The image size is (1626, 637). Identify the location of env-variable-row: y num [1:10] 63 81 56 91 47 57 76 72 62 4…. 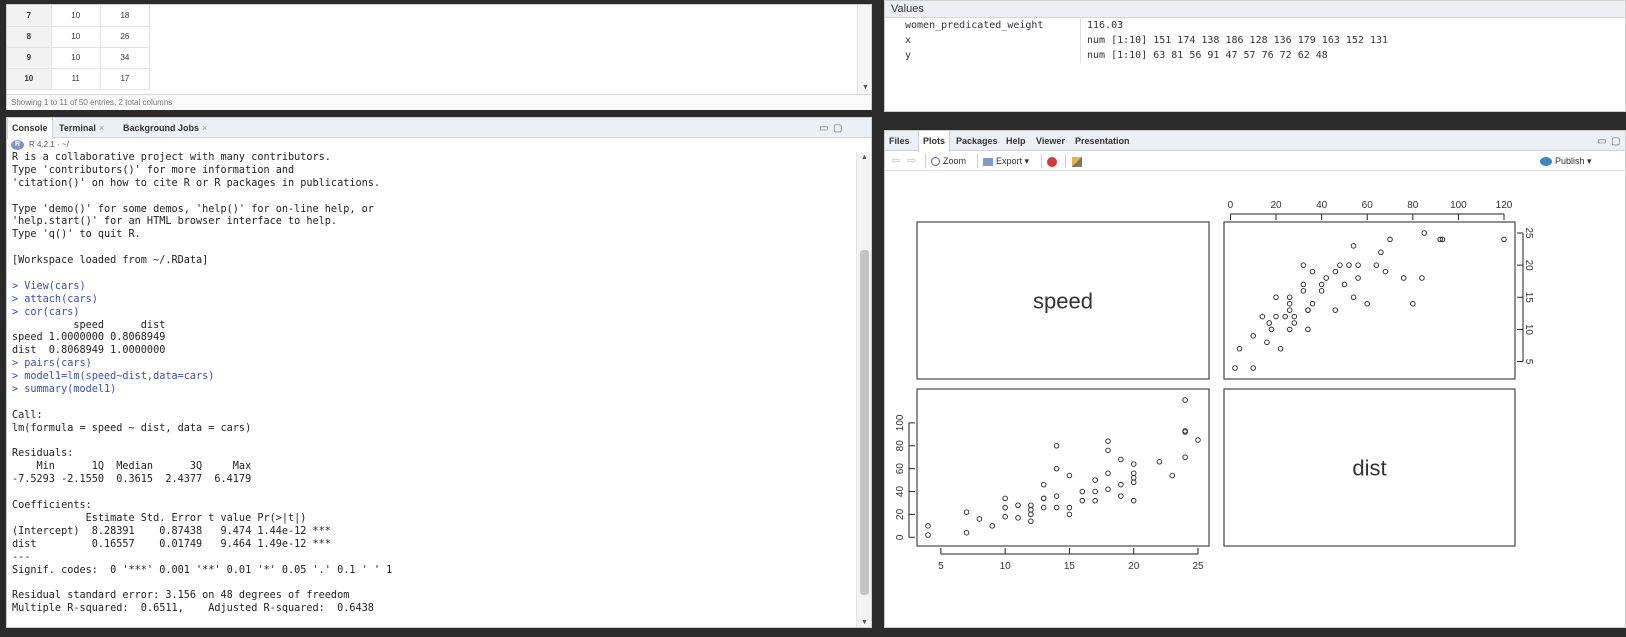
(1255, 55).